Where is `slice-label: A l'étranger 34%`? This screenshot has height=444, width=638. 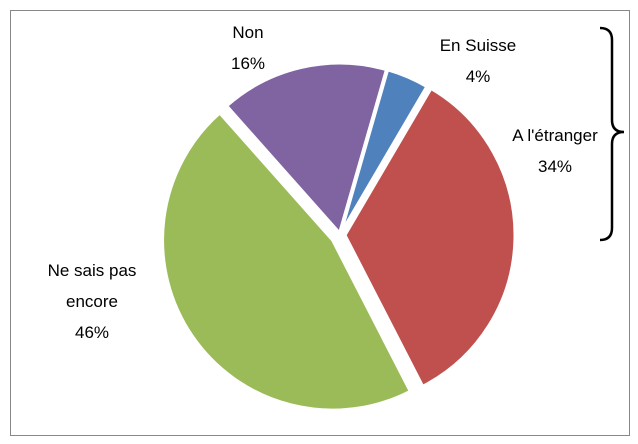 slice-label: A l'étranger 34% is located at coordinates (555, 151).